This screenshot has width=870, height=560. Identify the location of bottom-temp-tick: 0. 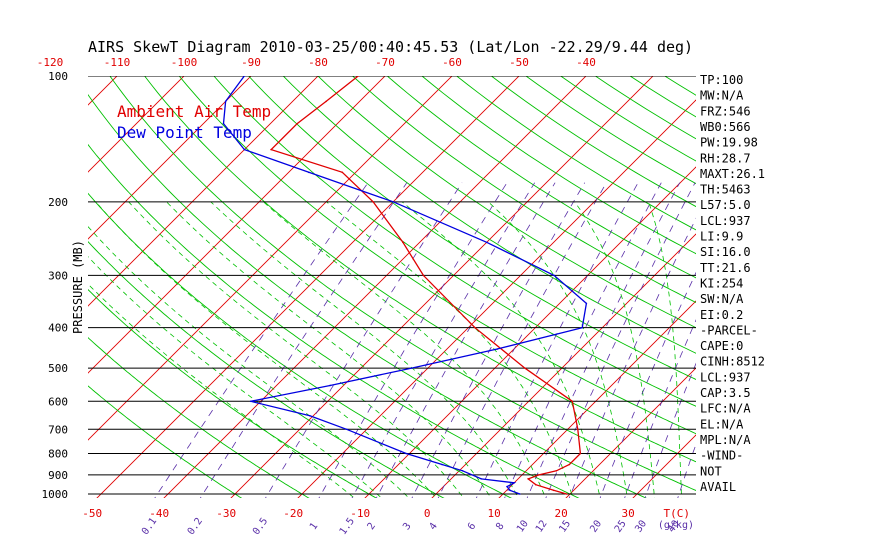
(427, 513).